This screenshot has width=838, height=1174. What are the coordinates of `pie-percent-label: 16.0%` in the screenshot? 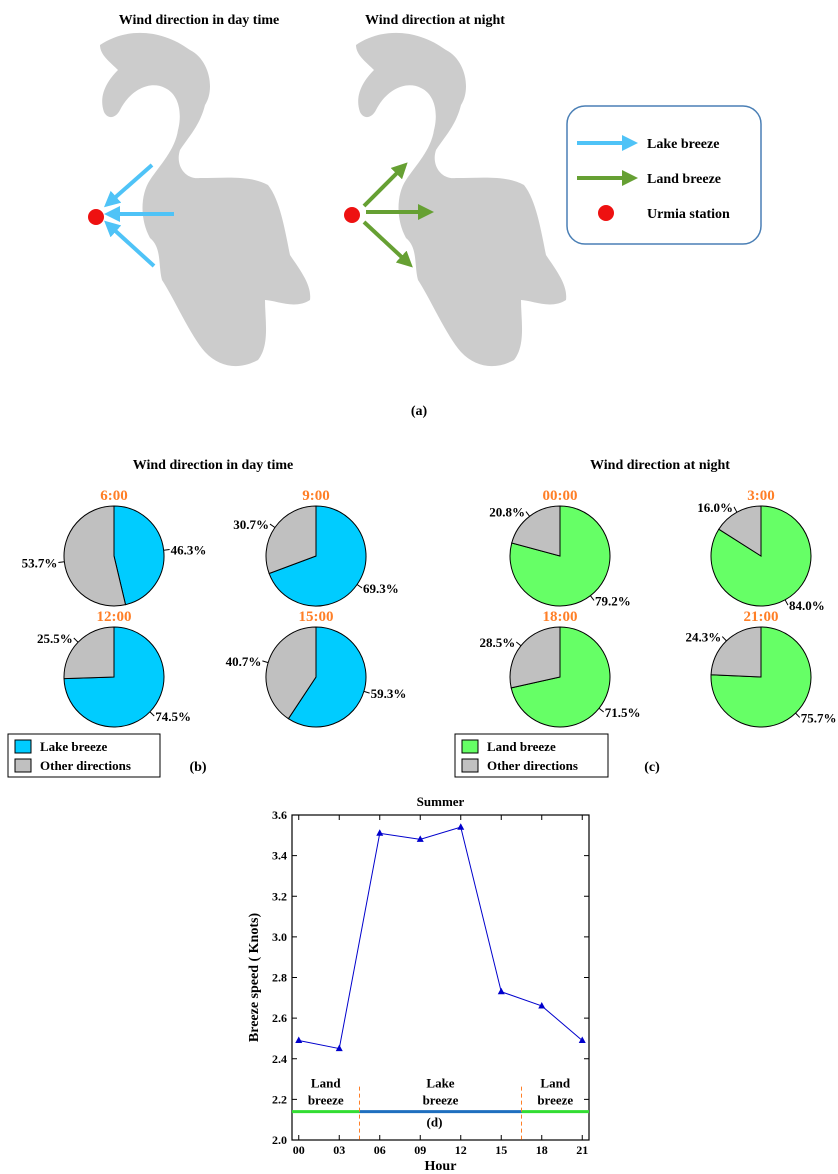 It's located at (715, 507).